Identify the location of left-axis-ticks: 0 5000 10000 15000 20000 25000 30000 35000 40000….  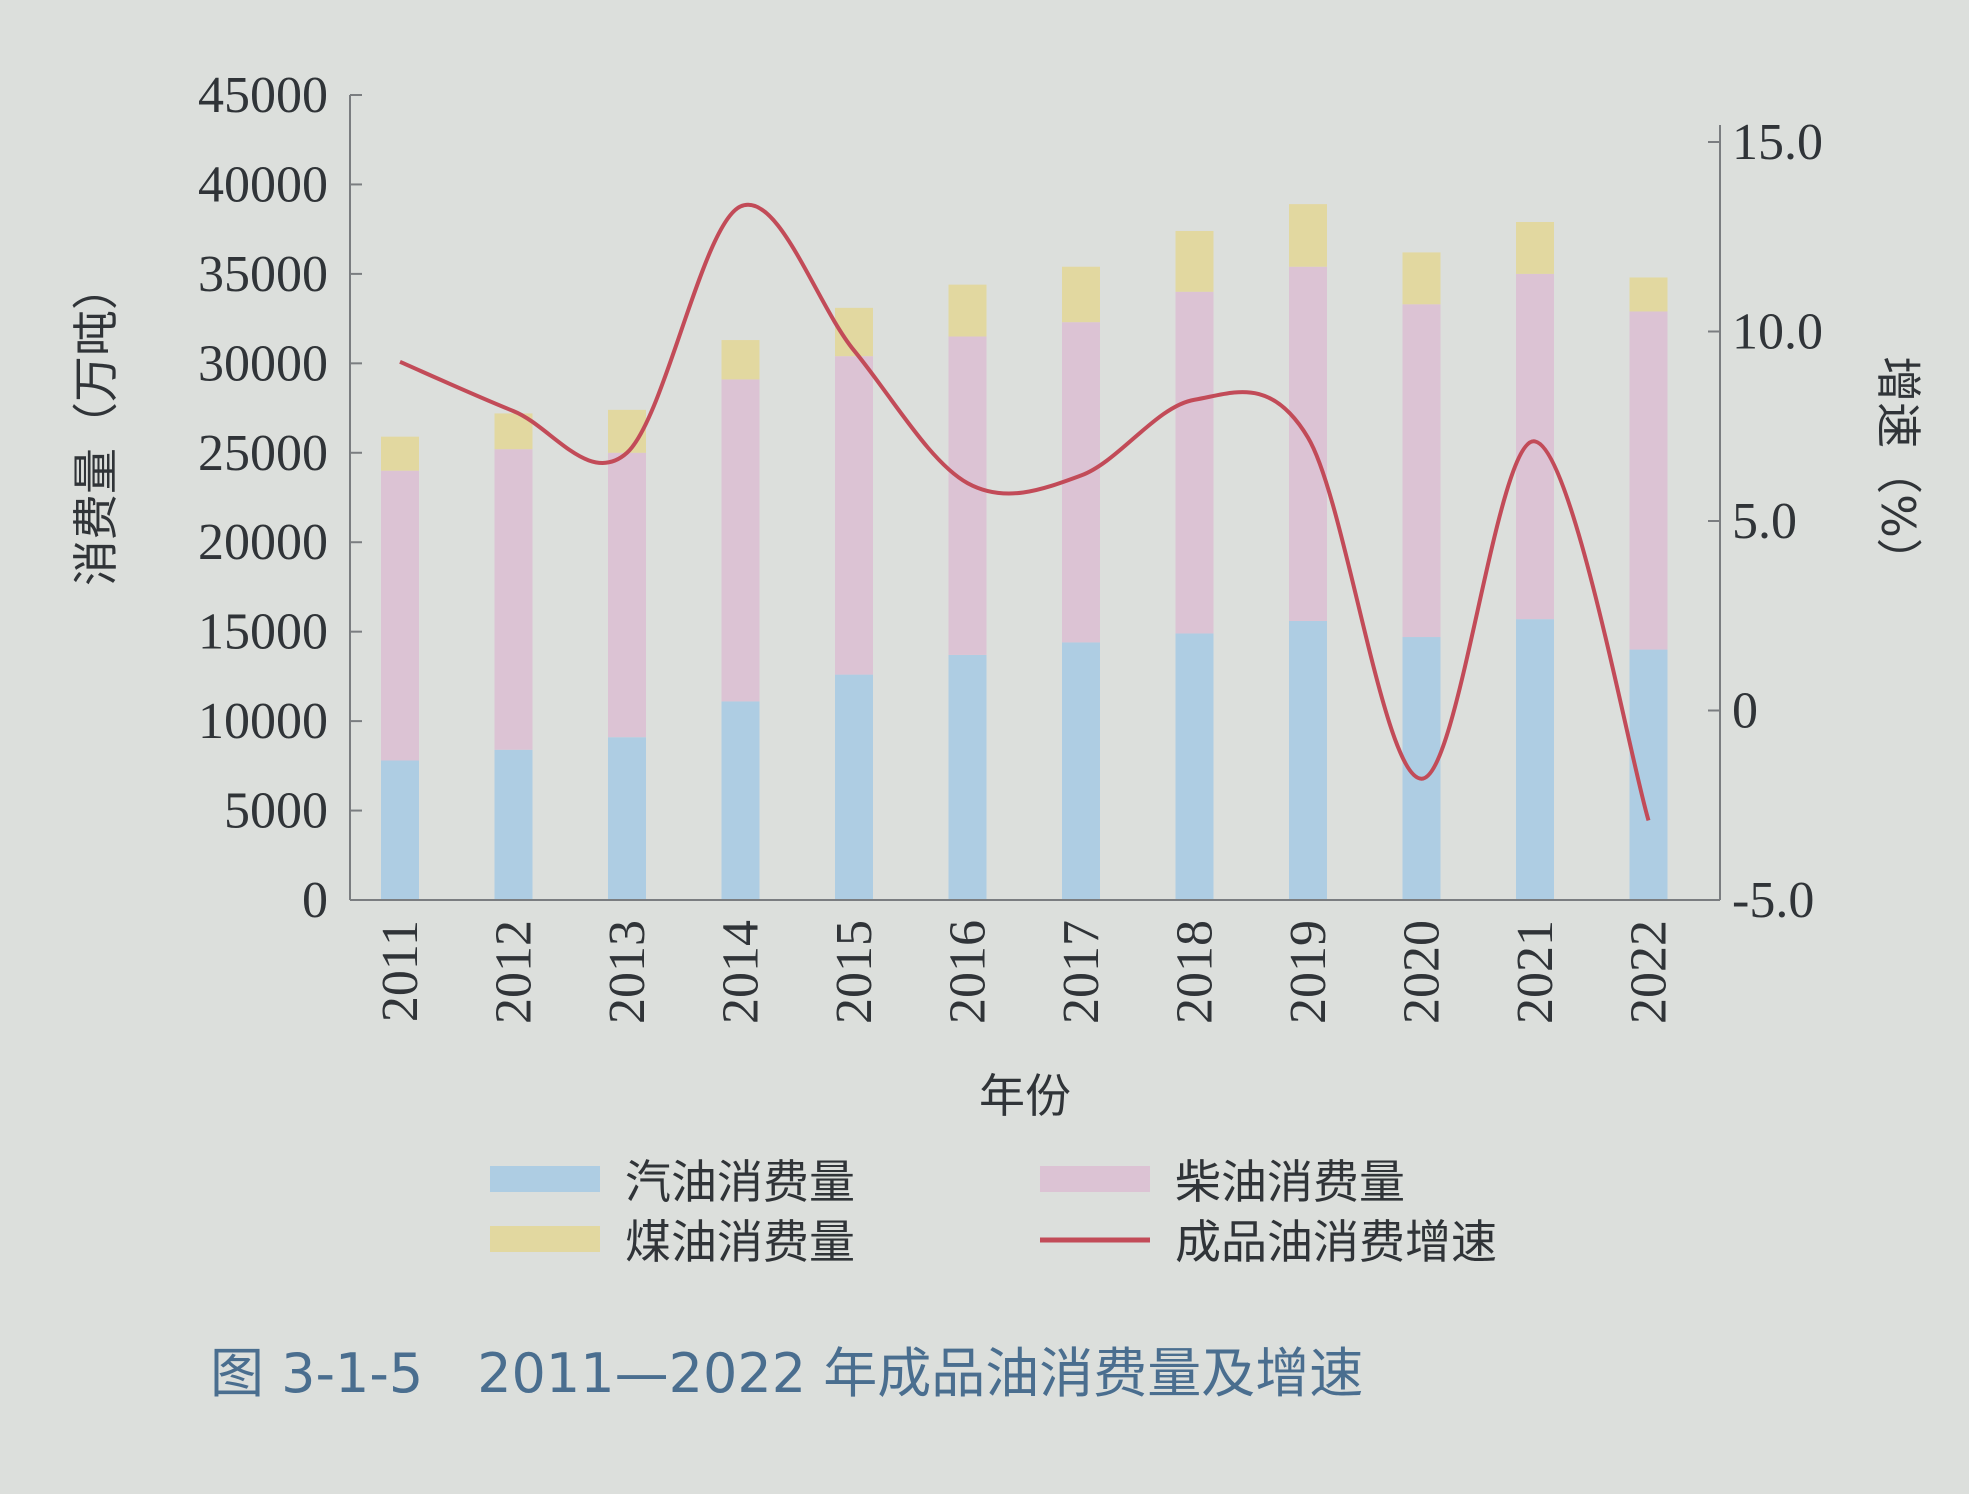
(280, 498).